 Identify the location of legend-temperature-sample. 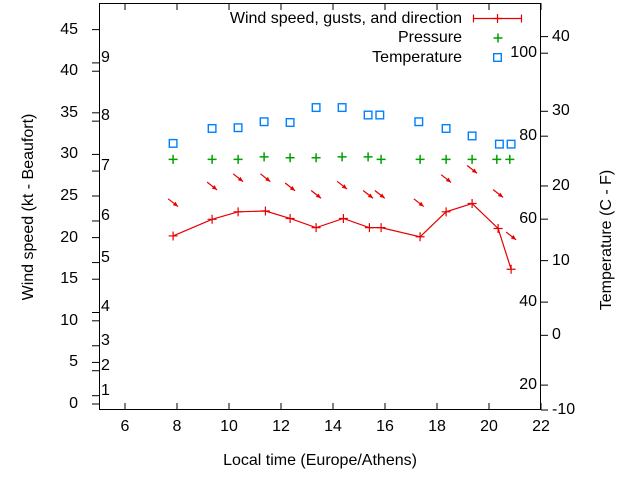
(498, 58).